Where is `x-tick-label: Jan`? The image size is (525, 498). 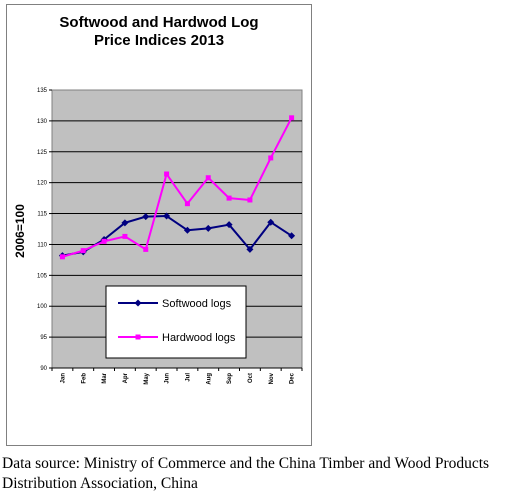 x-tick-label: Jan is located at coordinates (63, 378).